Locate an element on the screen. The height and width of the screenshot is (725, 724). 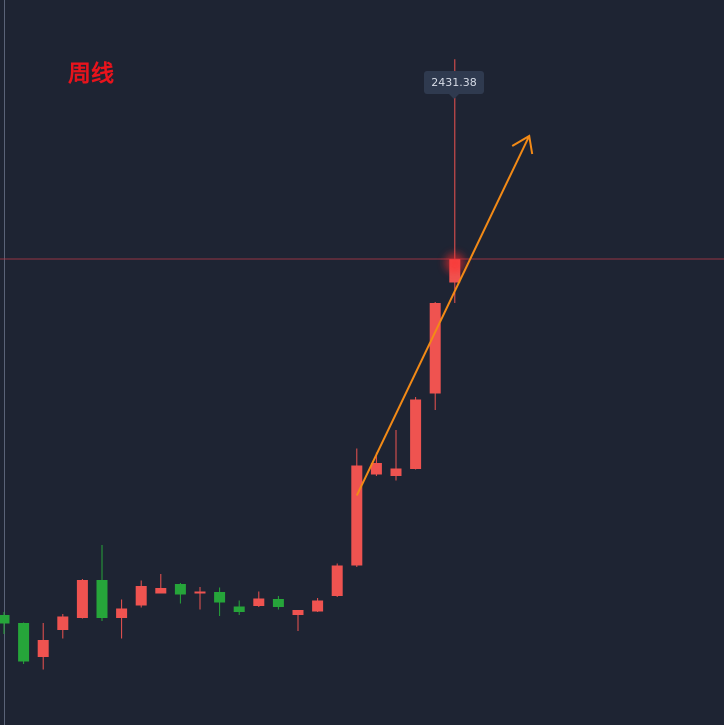
price-tooltip: 2431.38 is located at coordinates (454, 82).